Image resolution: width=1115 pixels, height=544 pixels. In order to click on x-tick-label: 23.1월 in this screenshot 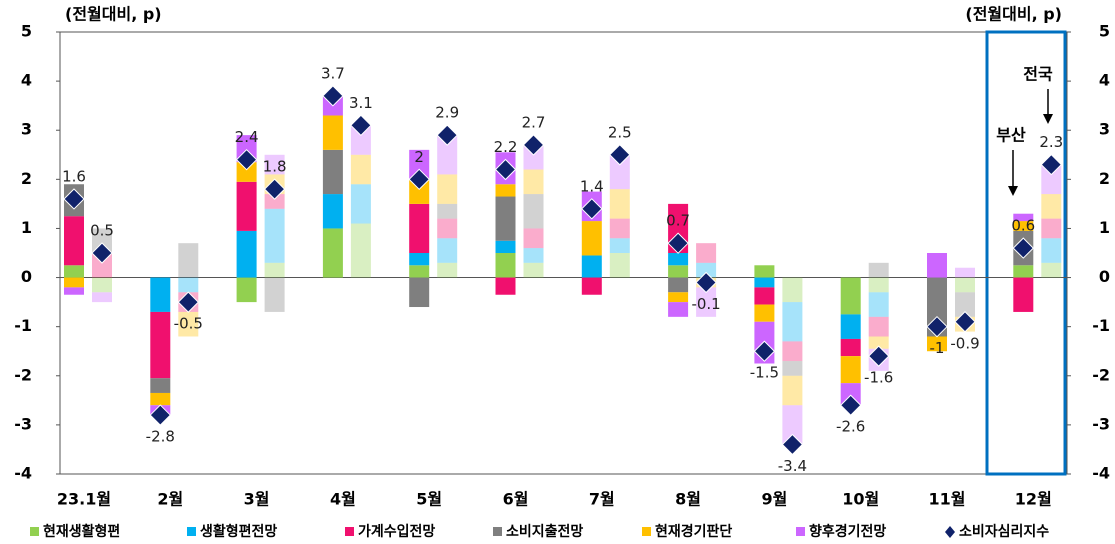, I will do `click(84, 499)`.